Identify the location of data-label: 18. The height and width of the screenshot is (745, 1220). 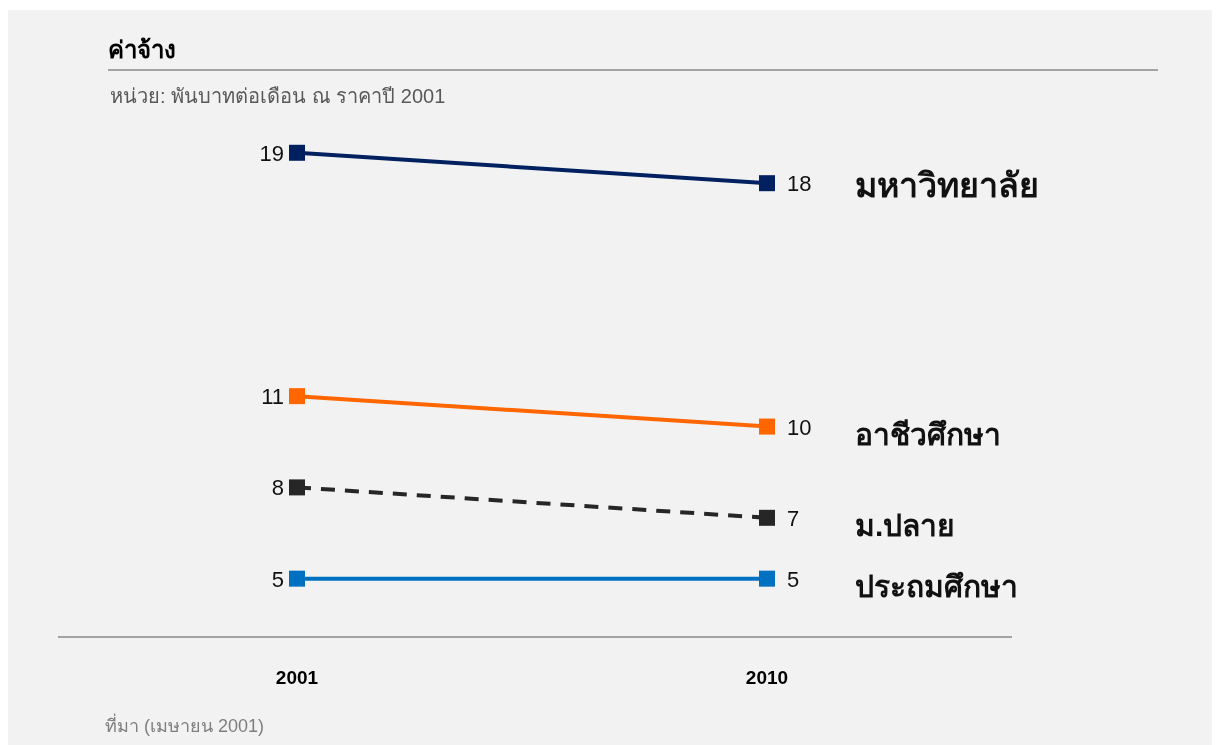
(799, 184).